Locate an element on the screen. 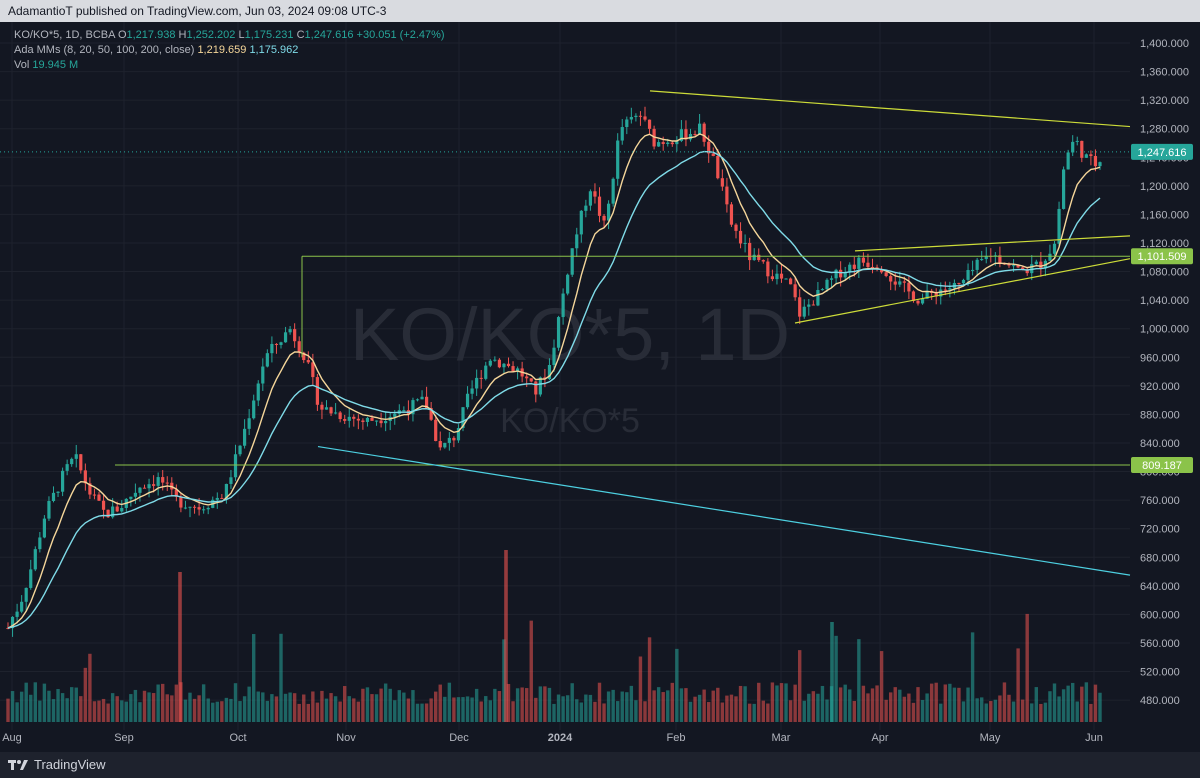 This screenshot has width=1200, height=778. y-tick-label: 960.000 is located at coordinates (1160, 358).